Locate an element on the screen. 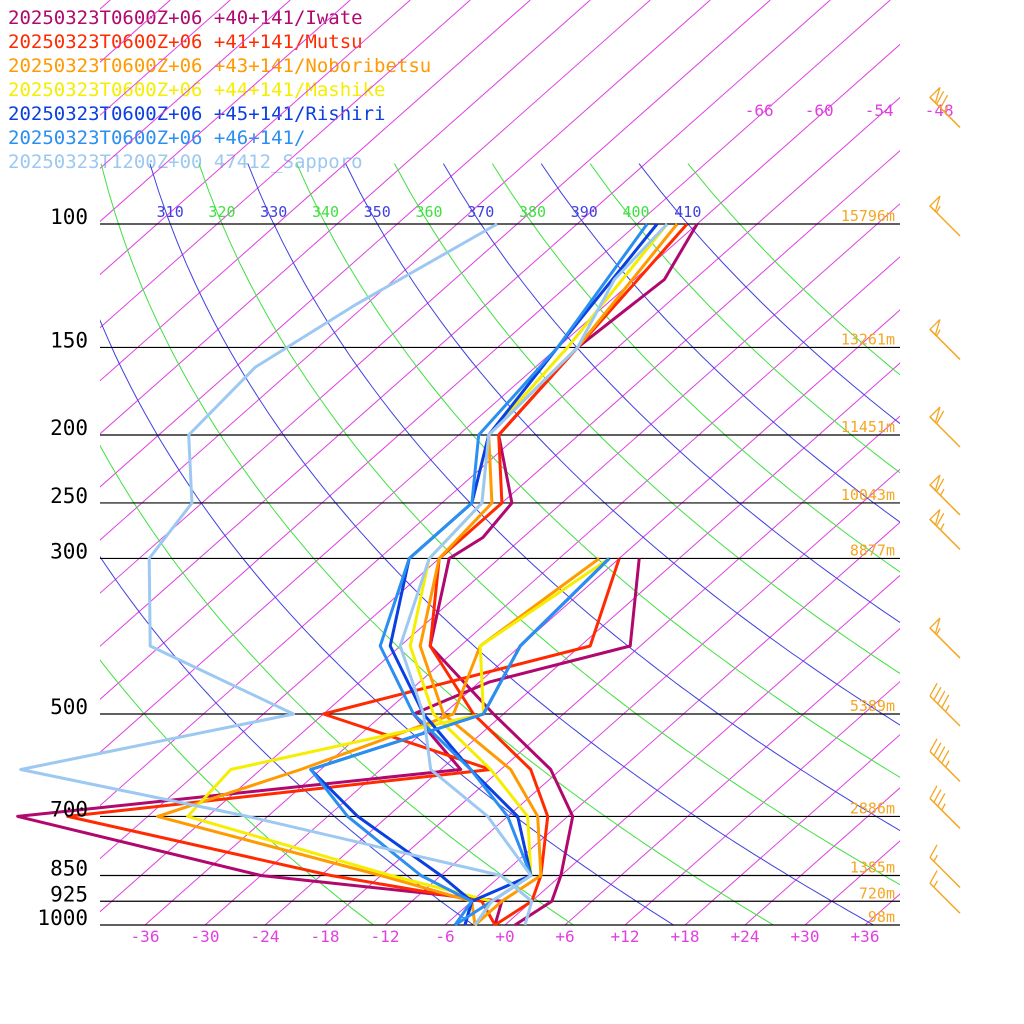  x-tick-label: -6 is located at coordinates (444, 936).